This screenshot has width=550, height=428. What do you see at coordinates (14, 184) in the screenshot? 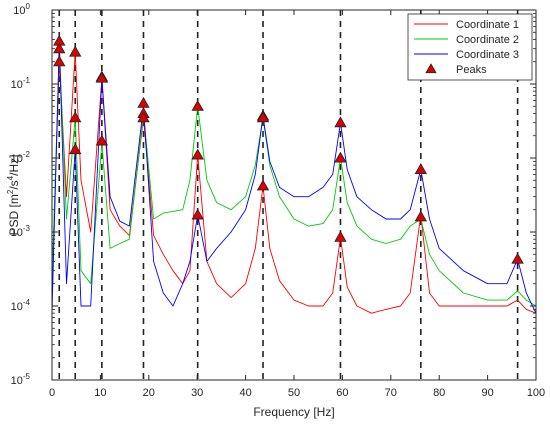
I see `y-label-mid: /s` at bounding box center [14, 184].